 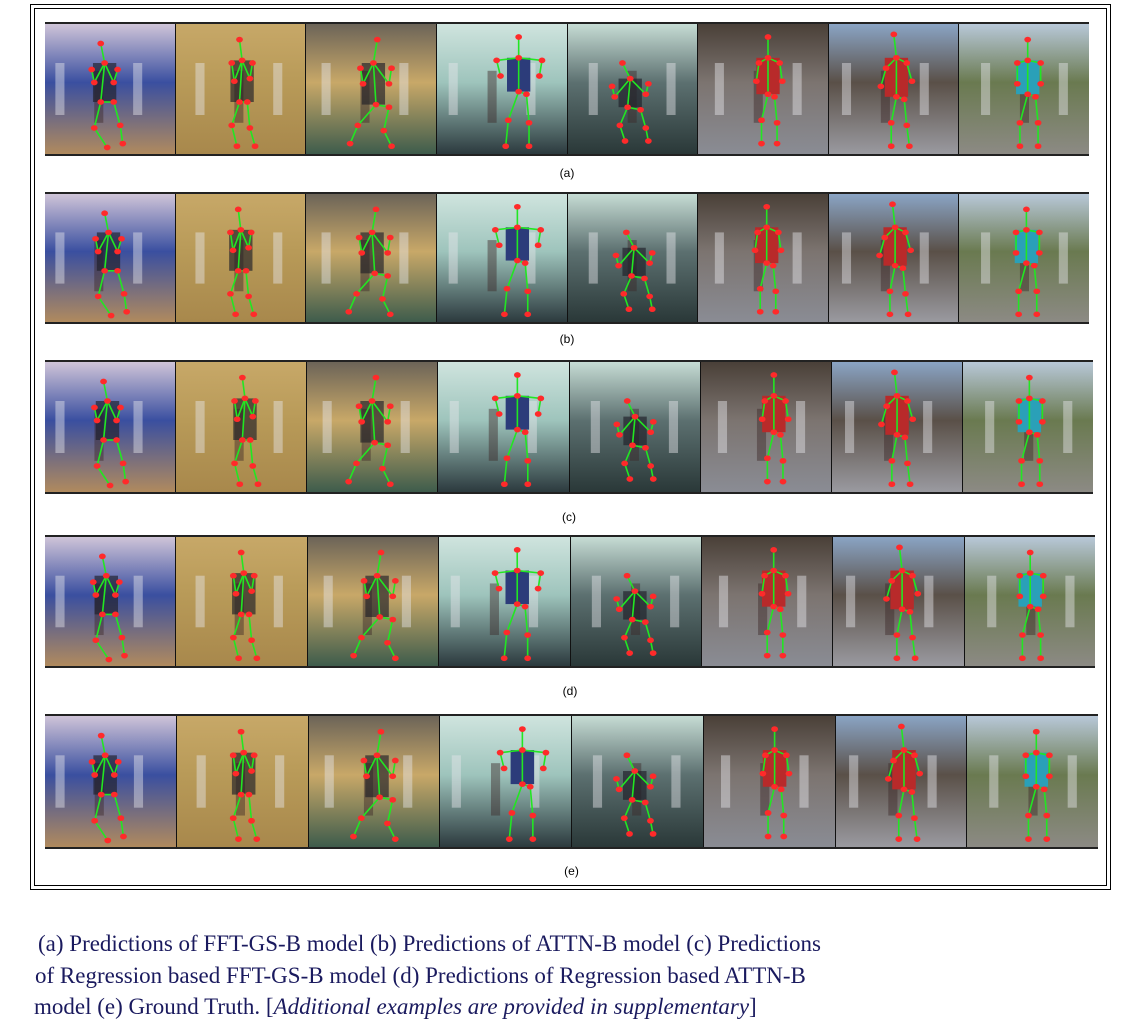 I want to click on row-label-a: (a), so click(x=567, y=173).